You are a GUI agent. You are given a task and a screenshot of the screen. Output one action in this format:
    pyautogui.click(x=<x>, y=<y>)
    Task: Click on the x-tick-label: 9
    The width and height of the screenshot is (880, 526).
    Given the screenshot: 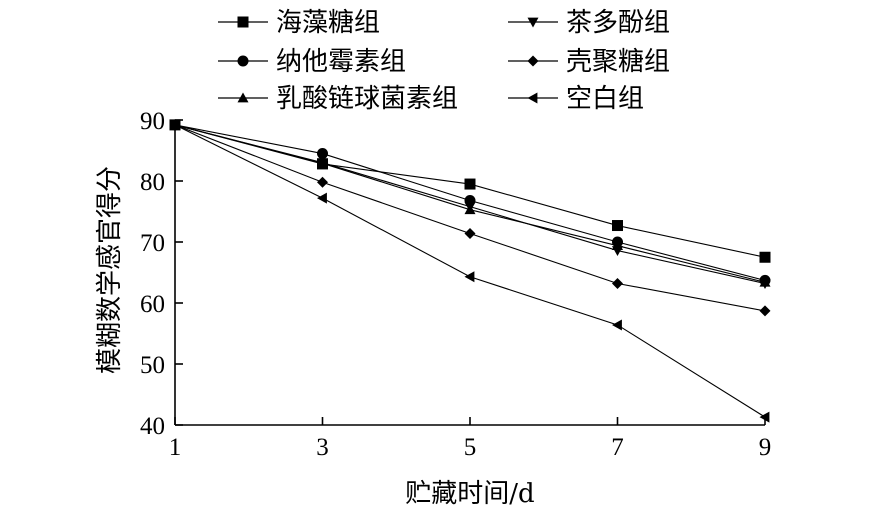 What is the action you would take?
    pyautogui.click(x=765, y=447)
    